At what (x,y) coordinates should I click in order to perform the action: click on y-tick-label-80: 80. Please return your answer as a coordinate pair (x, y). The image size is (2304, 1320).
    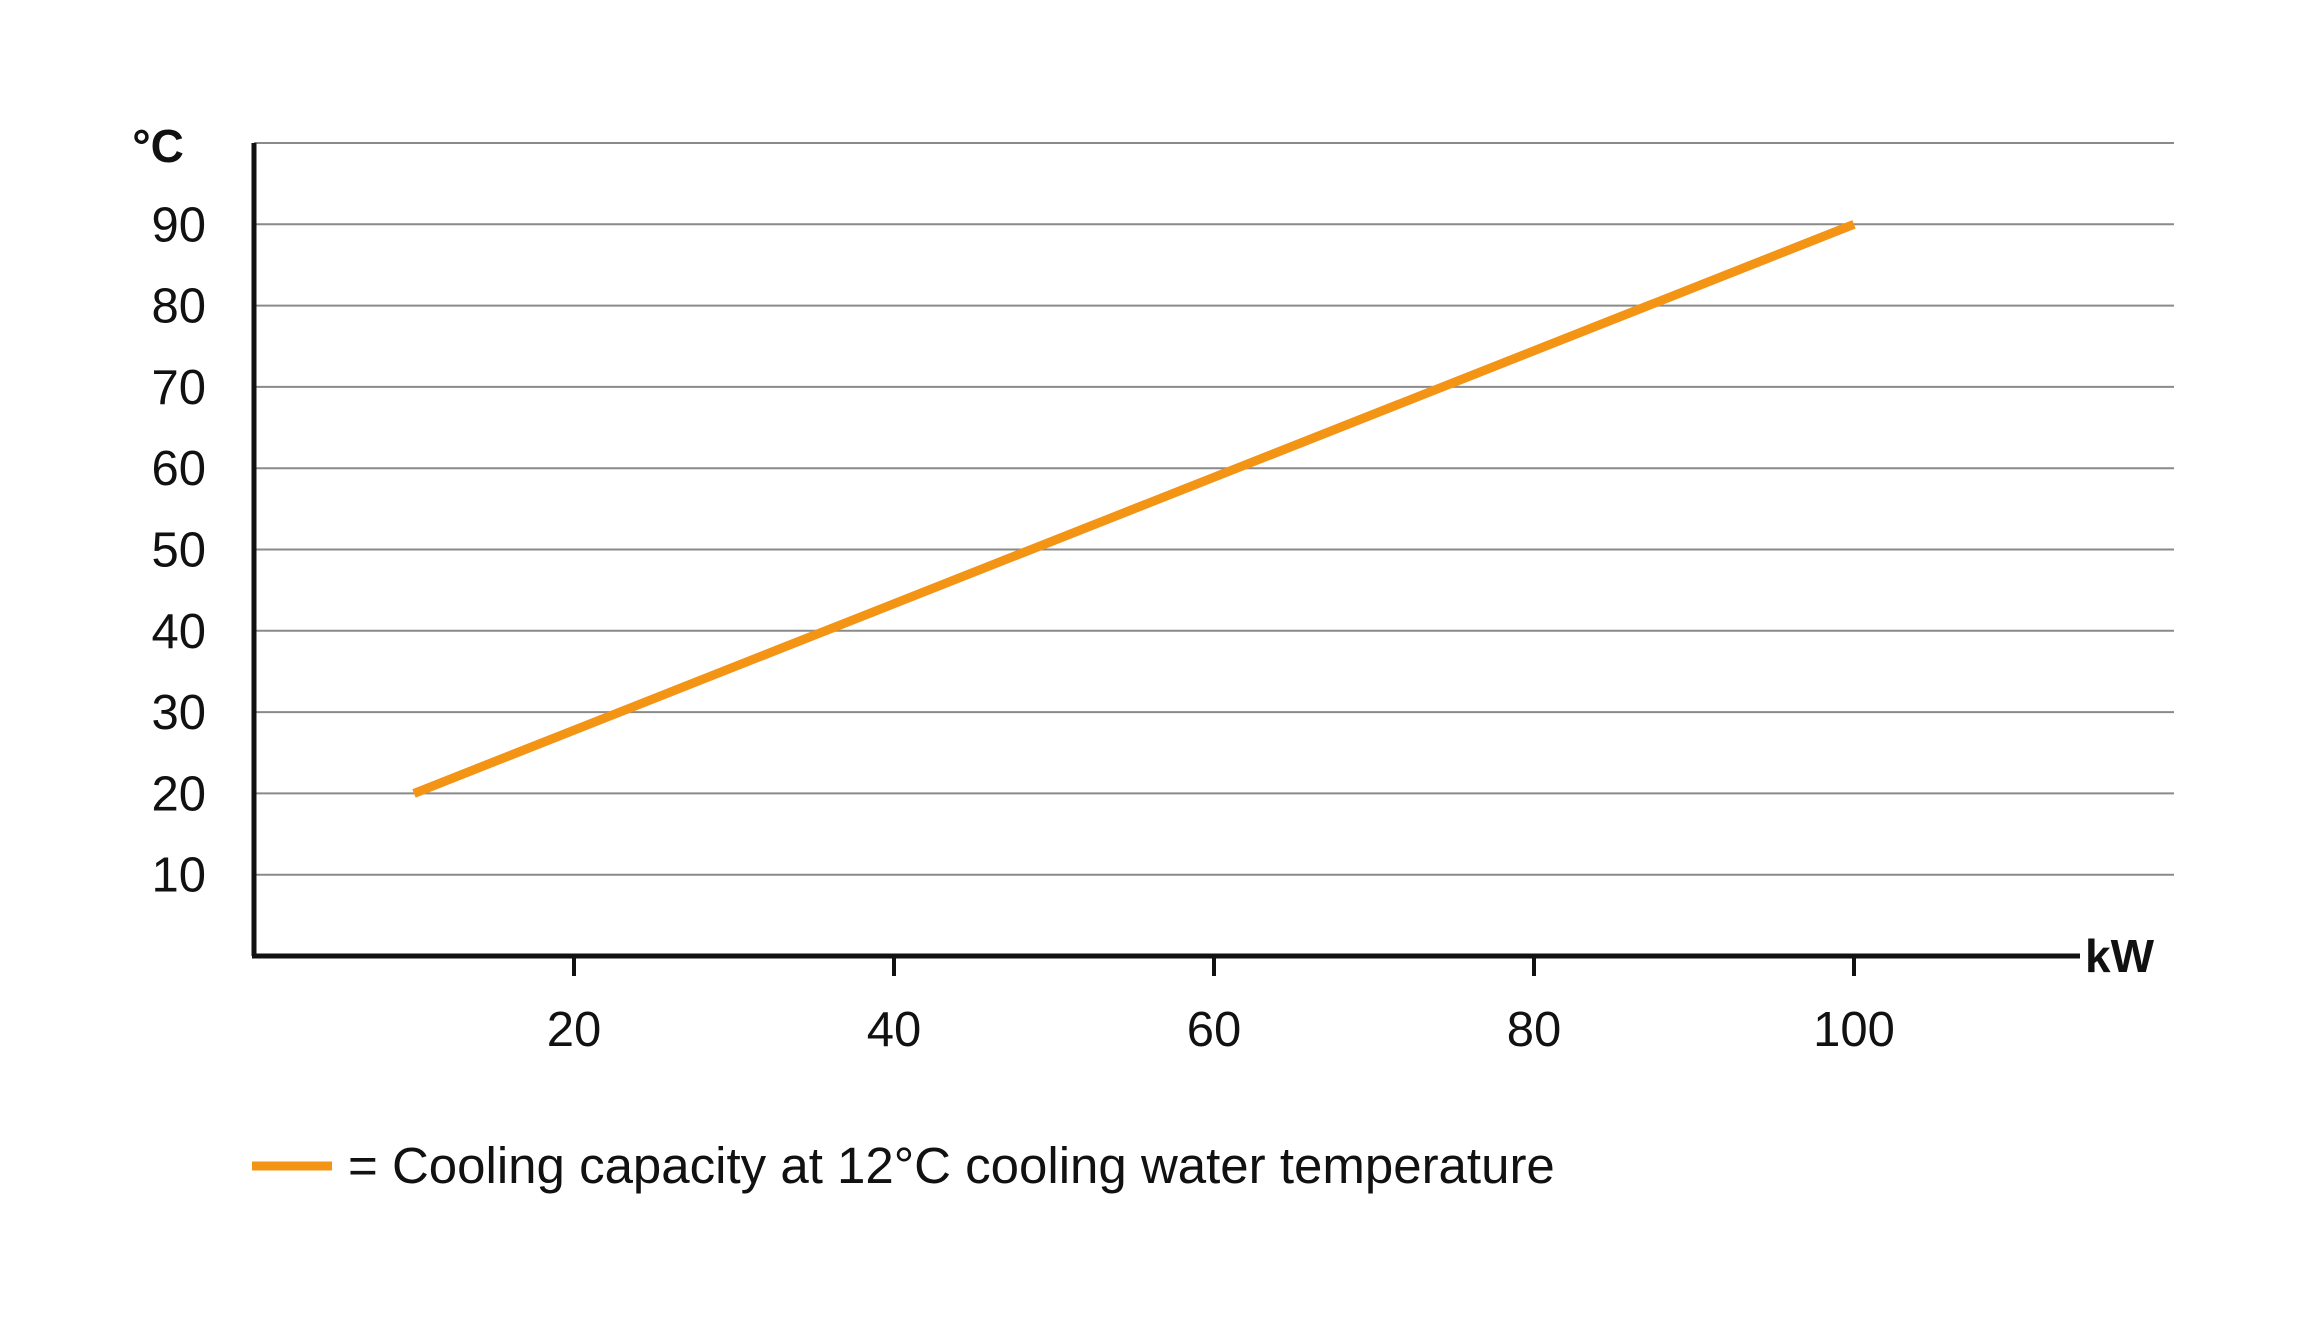
    Looking at the image, I should click on (178, 307).